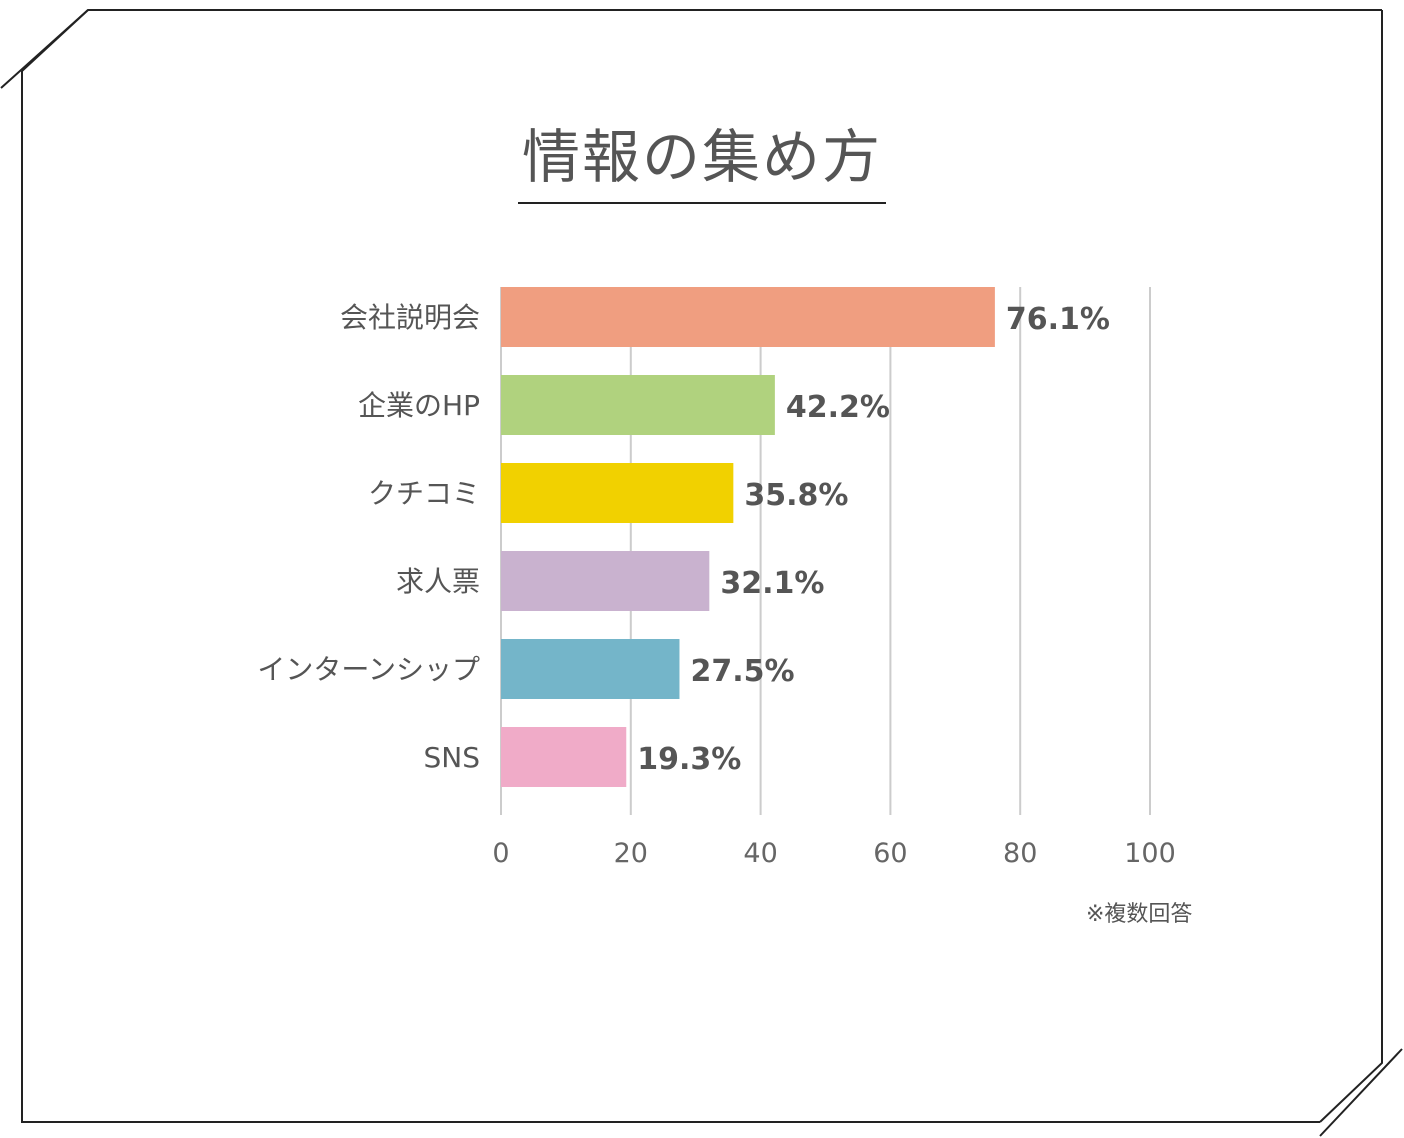 The image size is (1404, 1138). Describe the element at coordinates (689, 759) in the screenshot. I see `data-label: 19.3%` at that location.